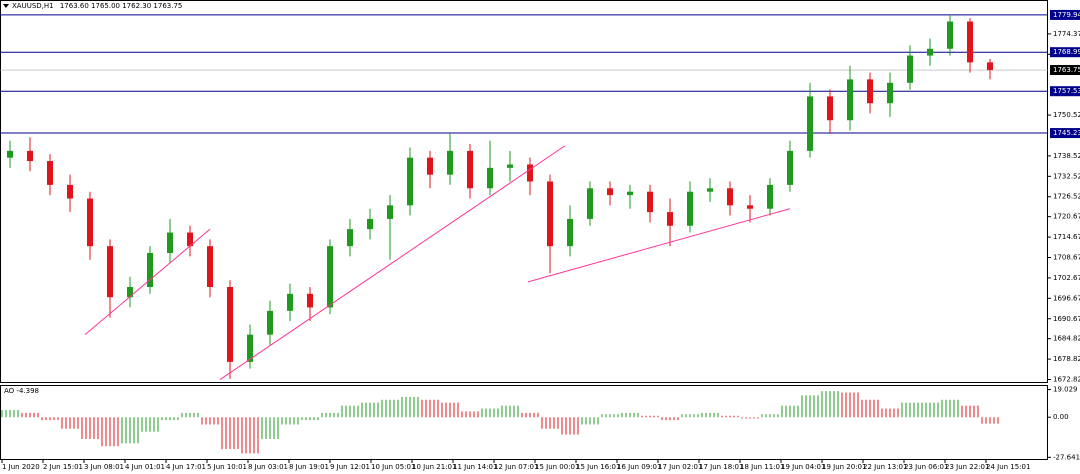 This screenshot has height=474, width=1080. Describe the element at coordinates (885, 467) in the screenshot. I see `x-tick-label: 22 Jun 13:01` at that location.